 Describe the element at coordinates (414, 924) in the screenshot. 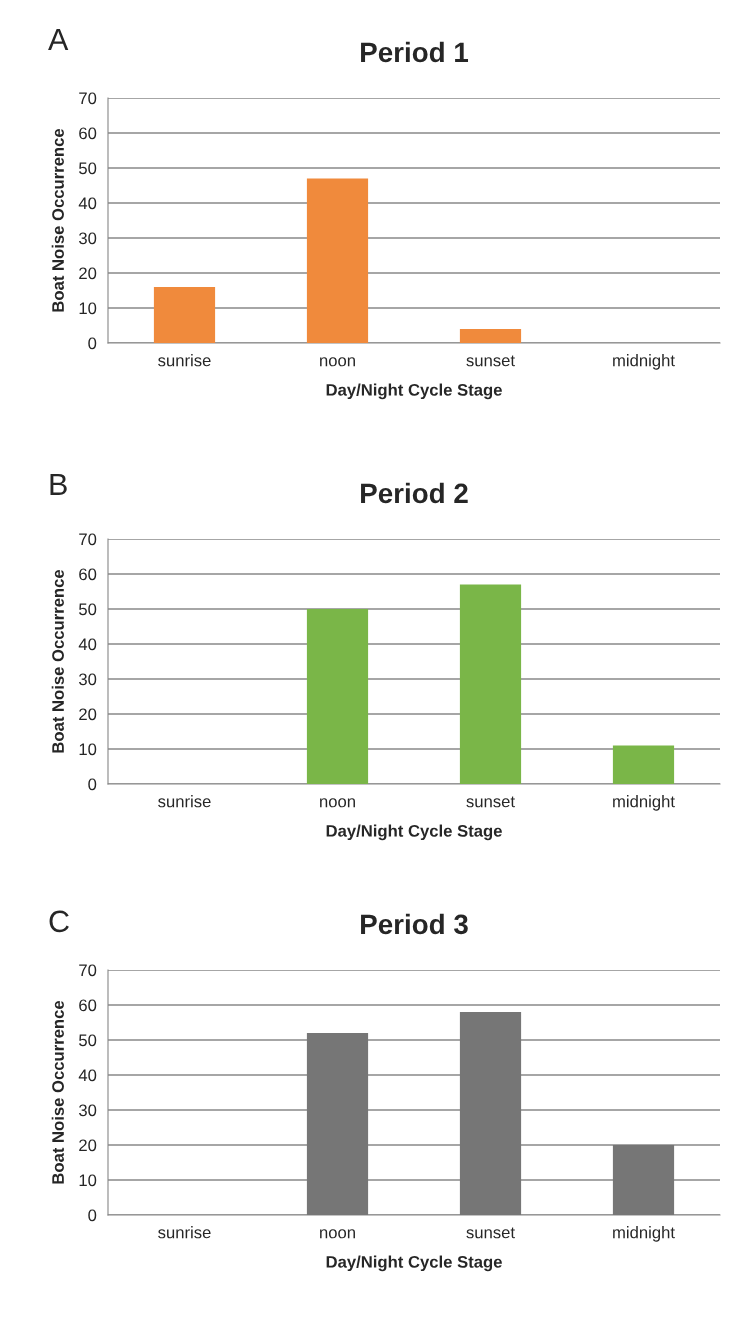

I see `chart-title: Period 3` at that location.